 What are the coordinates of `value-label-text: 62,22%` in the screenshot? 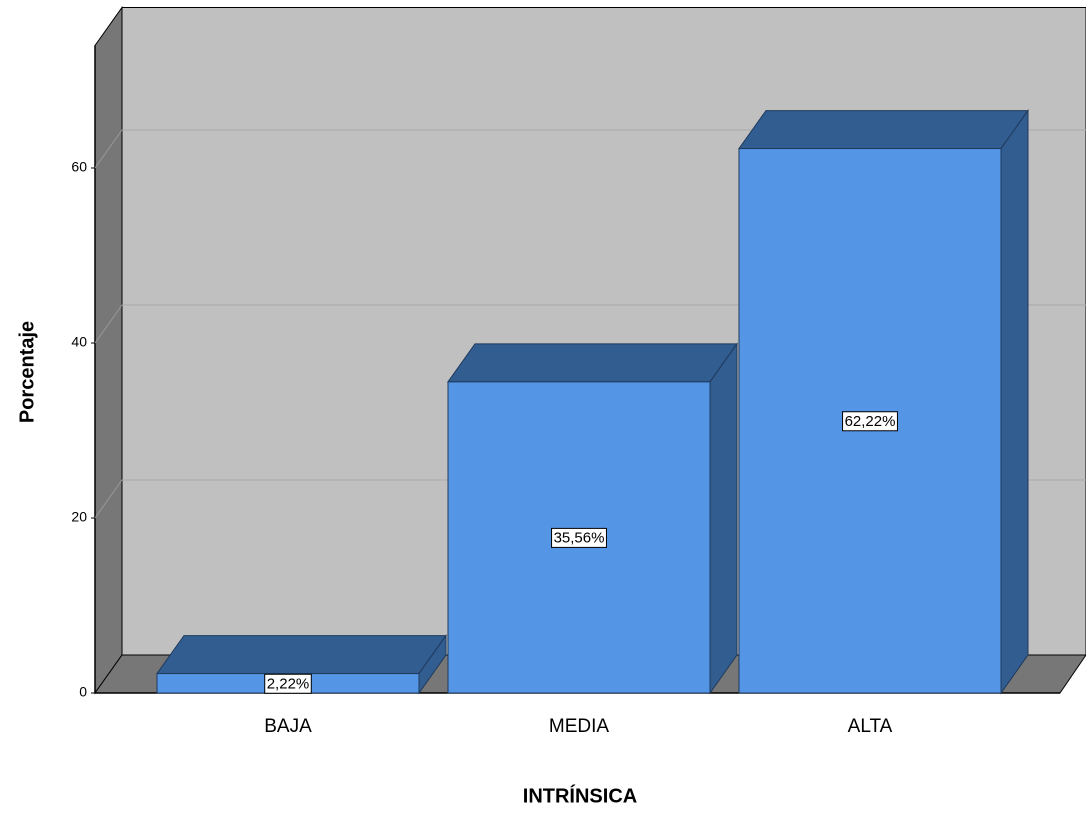 It's located at (870, 421).